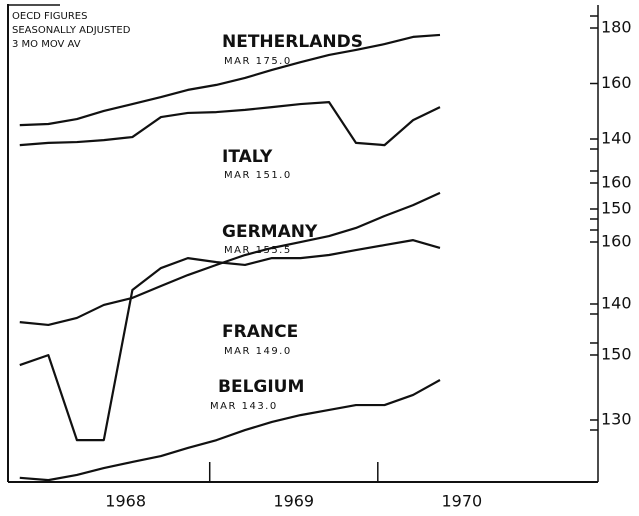 This screenshot has height=516, width=639. Describe the element at coordinates (258, 61) in the screenshot. I see `series-note: MAR 175.0` at that location.